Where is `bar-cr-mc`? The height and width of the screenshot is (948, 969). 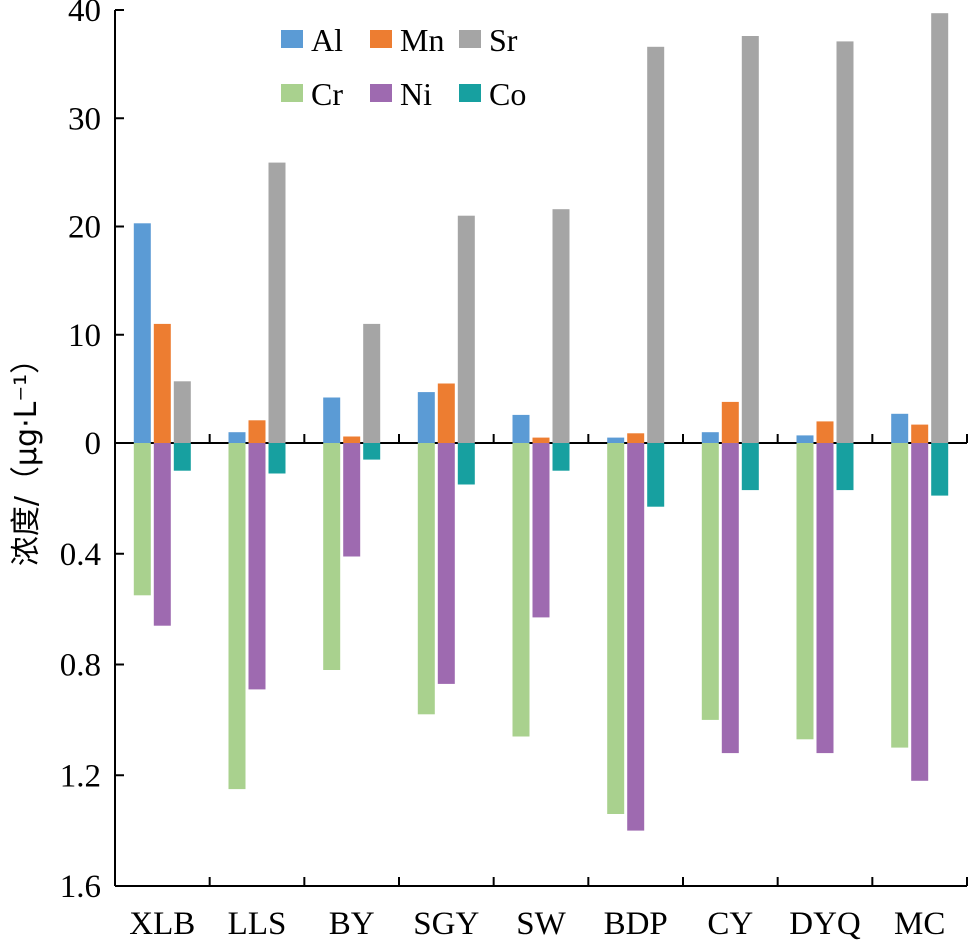 bar-cr-mc is located at coordinates (900, 595).